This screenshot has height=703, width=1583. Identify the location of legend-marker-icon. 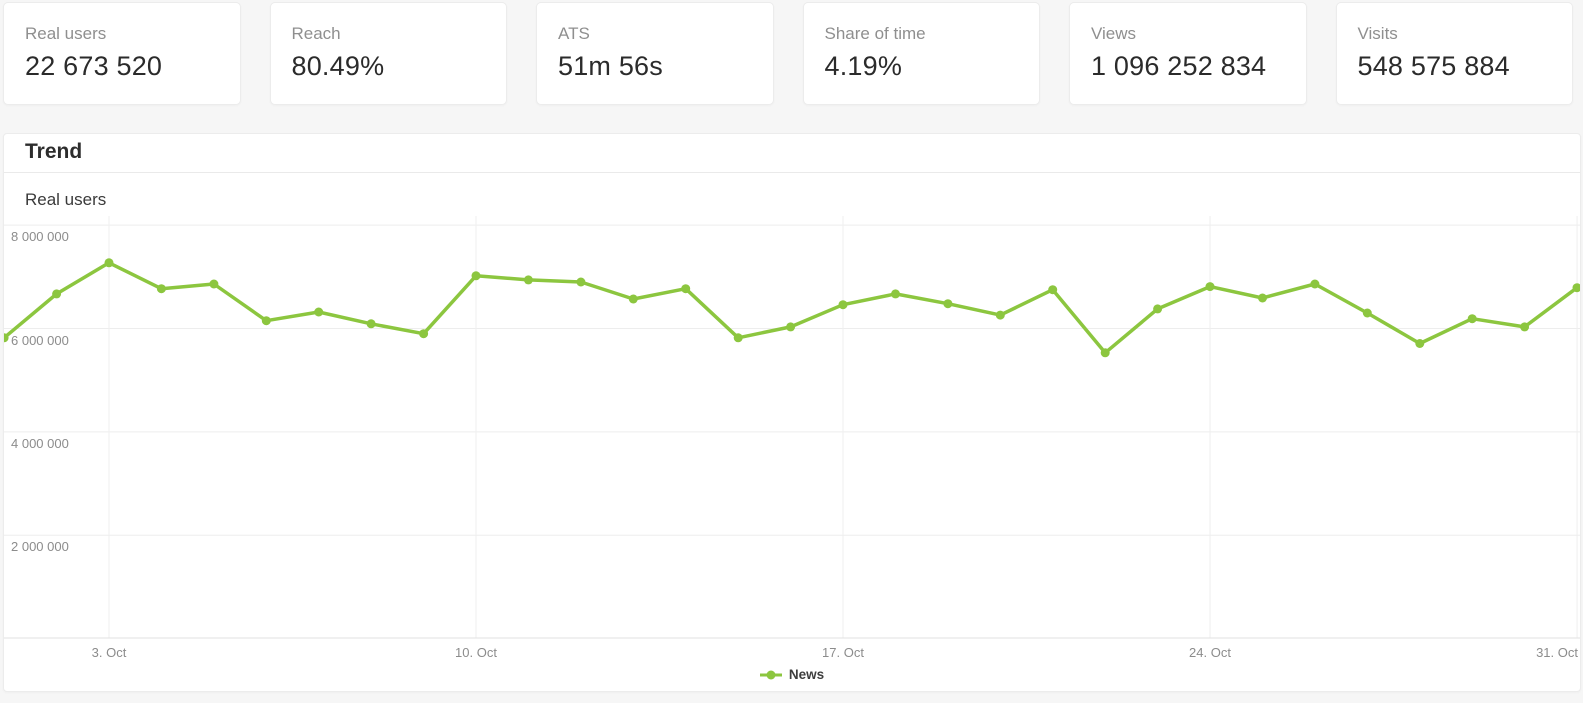
(770, 674).